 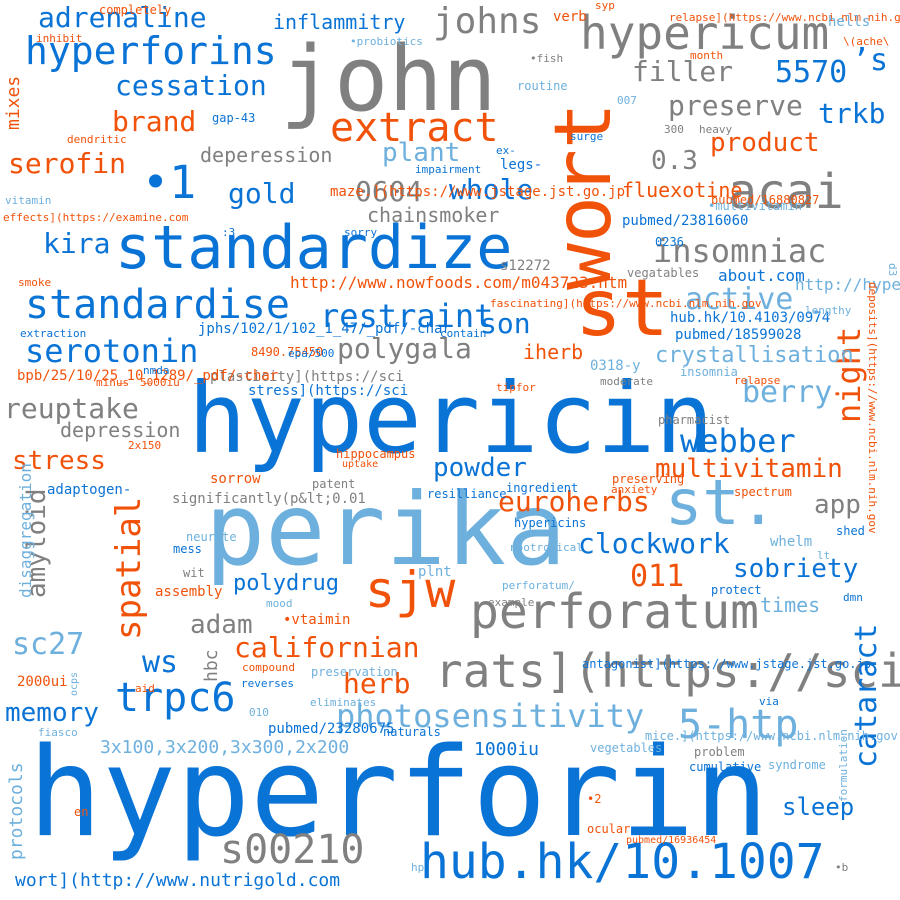 I want to click on cloud-word: bpb/25/10/25_10_1289/_pdf/-char, so click(x=148, y=376).